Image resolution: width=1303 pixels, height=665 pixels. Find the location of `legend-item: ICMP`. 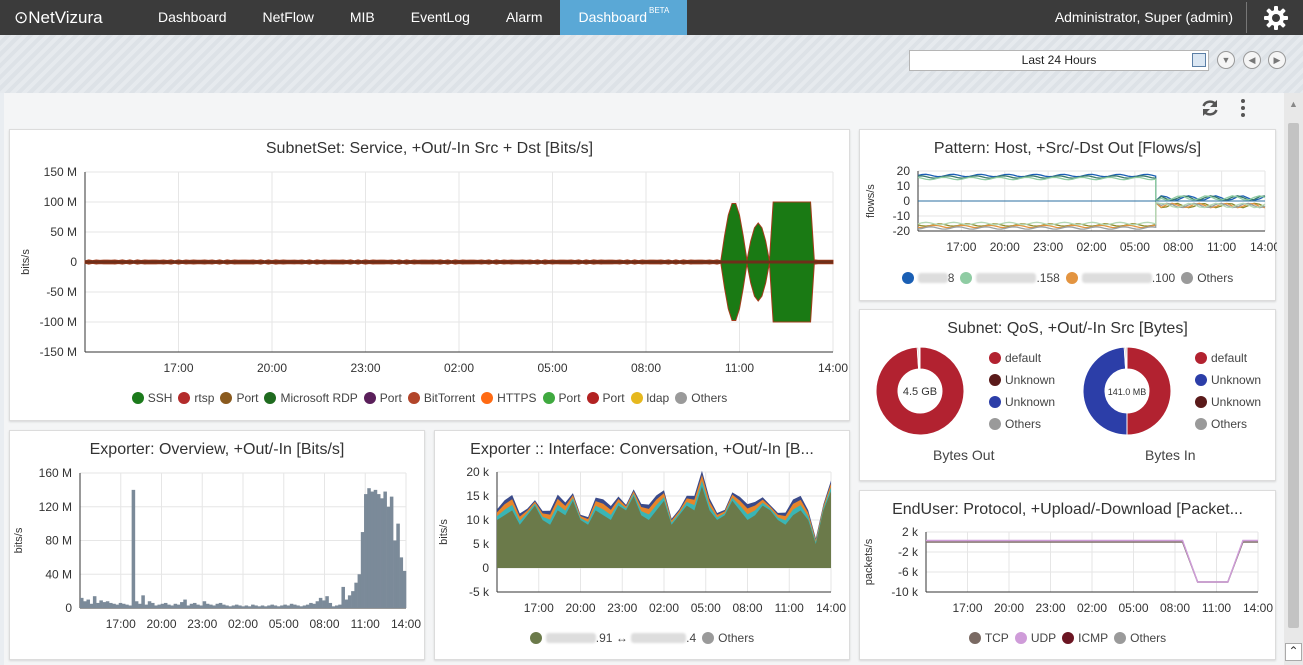

legend-item: ICMP is located at coordinates (1085, 638).